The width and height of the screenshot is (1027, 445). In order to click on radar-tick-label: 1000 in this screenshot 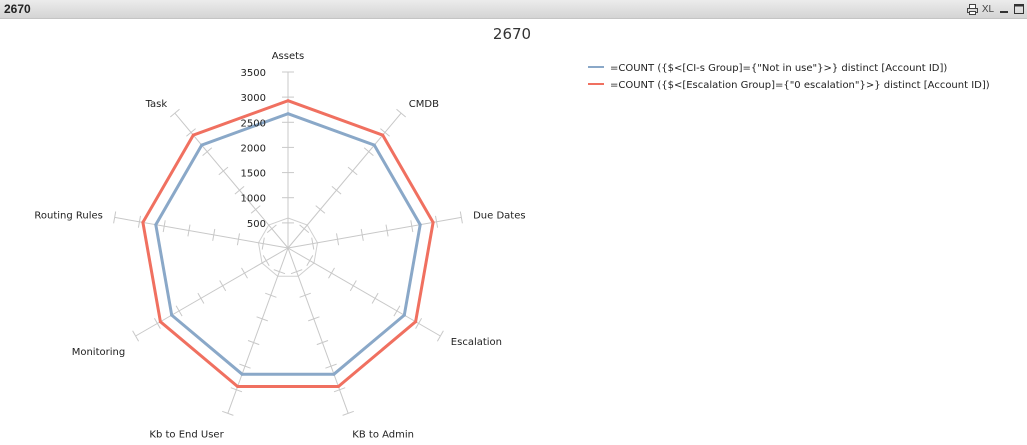, I will do `click(253, 199)`.